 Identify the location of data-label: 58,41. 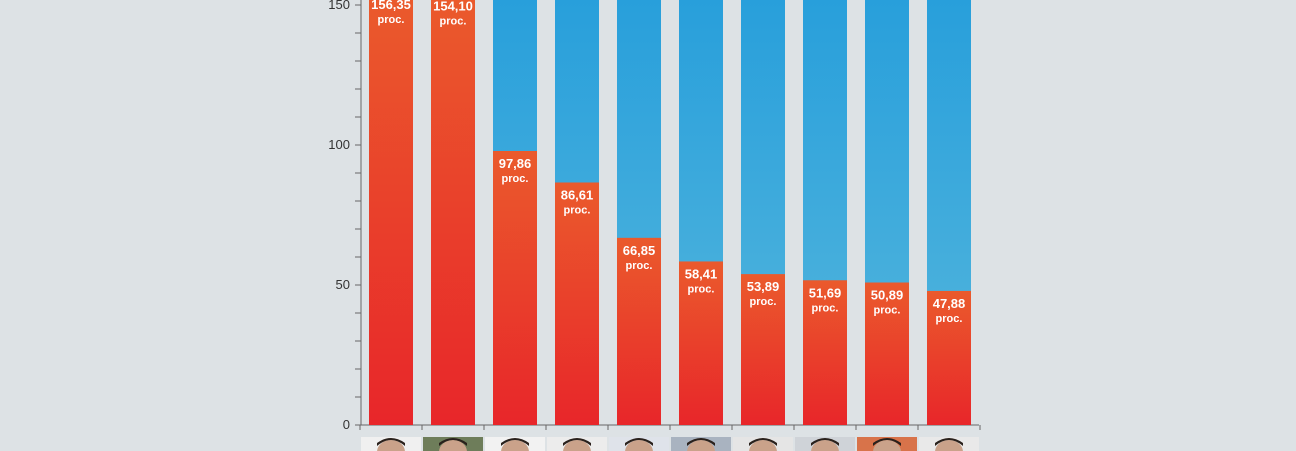
(701, 273).